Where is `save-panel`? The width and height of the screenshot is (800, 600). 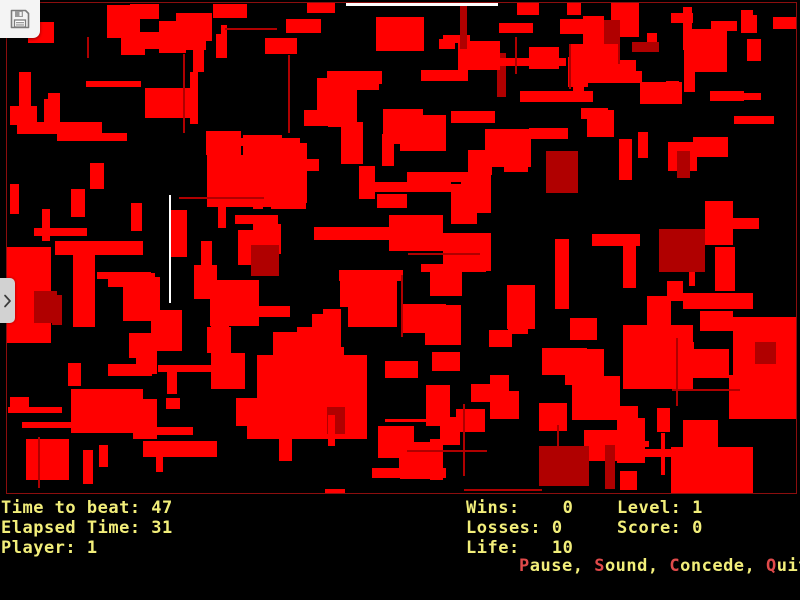 save-panel is located at coordinates (20, 19).